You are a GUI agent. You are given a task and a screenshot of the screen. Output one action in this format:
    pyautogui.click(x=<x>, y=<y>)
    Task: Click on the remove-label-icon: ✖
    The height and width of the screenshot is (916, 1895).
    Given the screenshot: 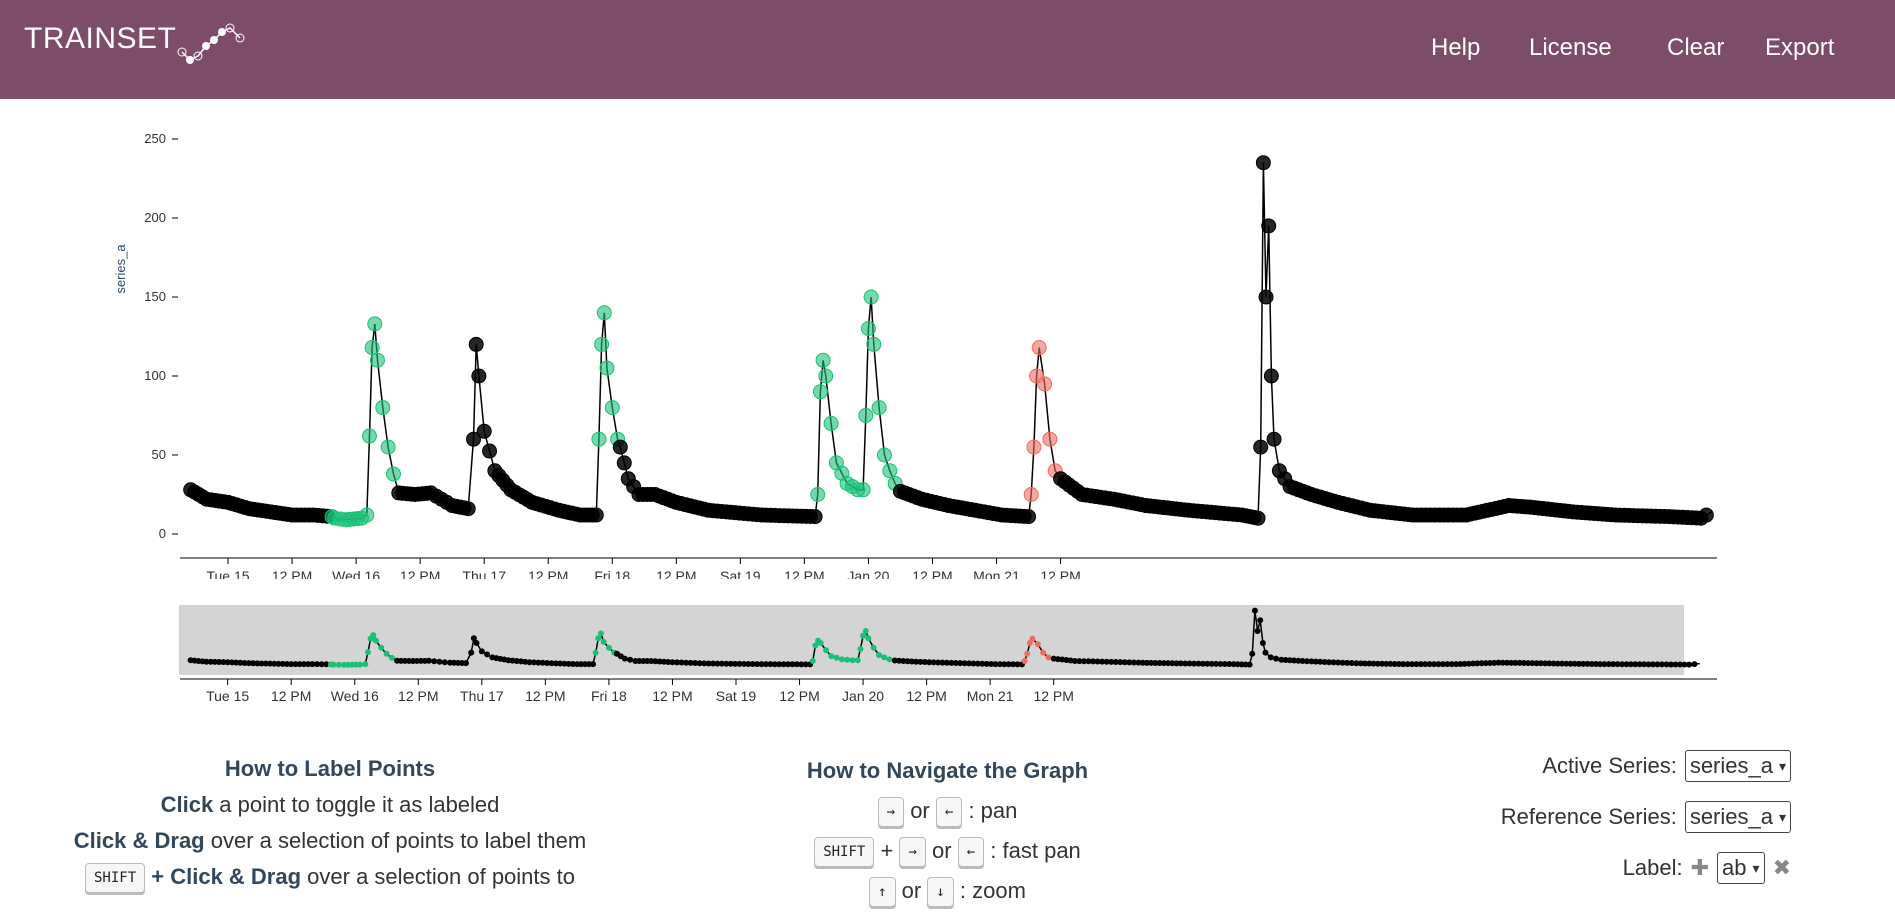 What is the action you would take?
    pyautogui.click(x=1781, y=867)
    